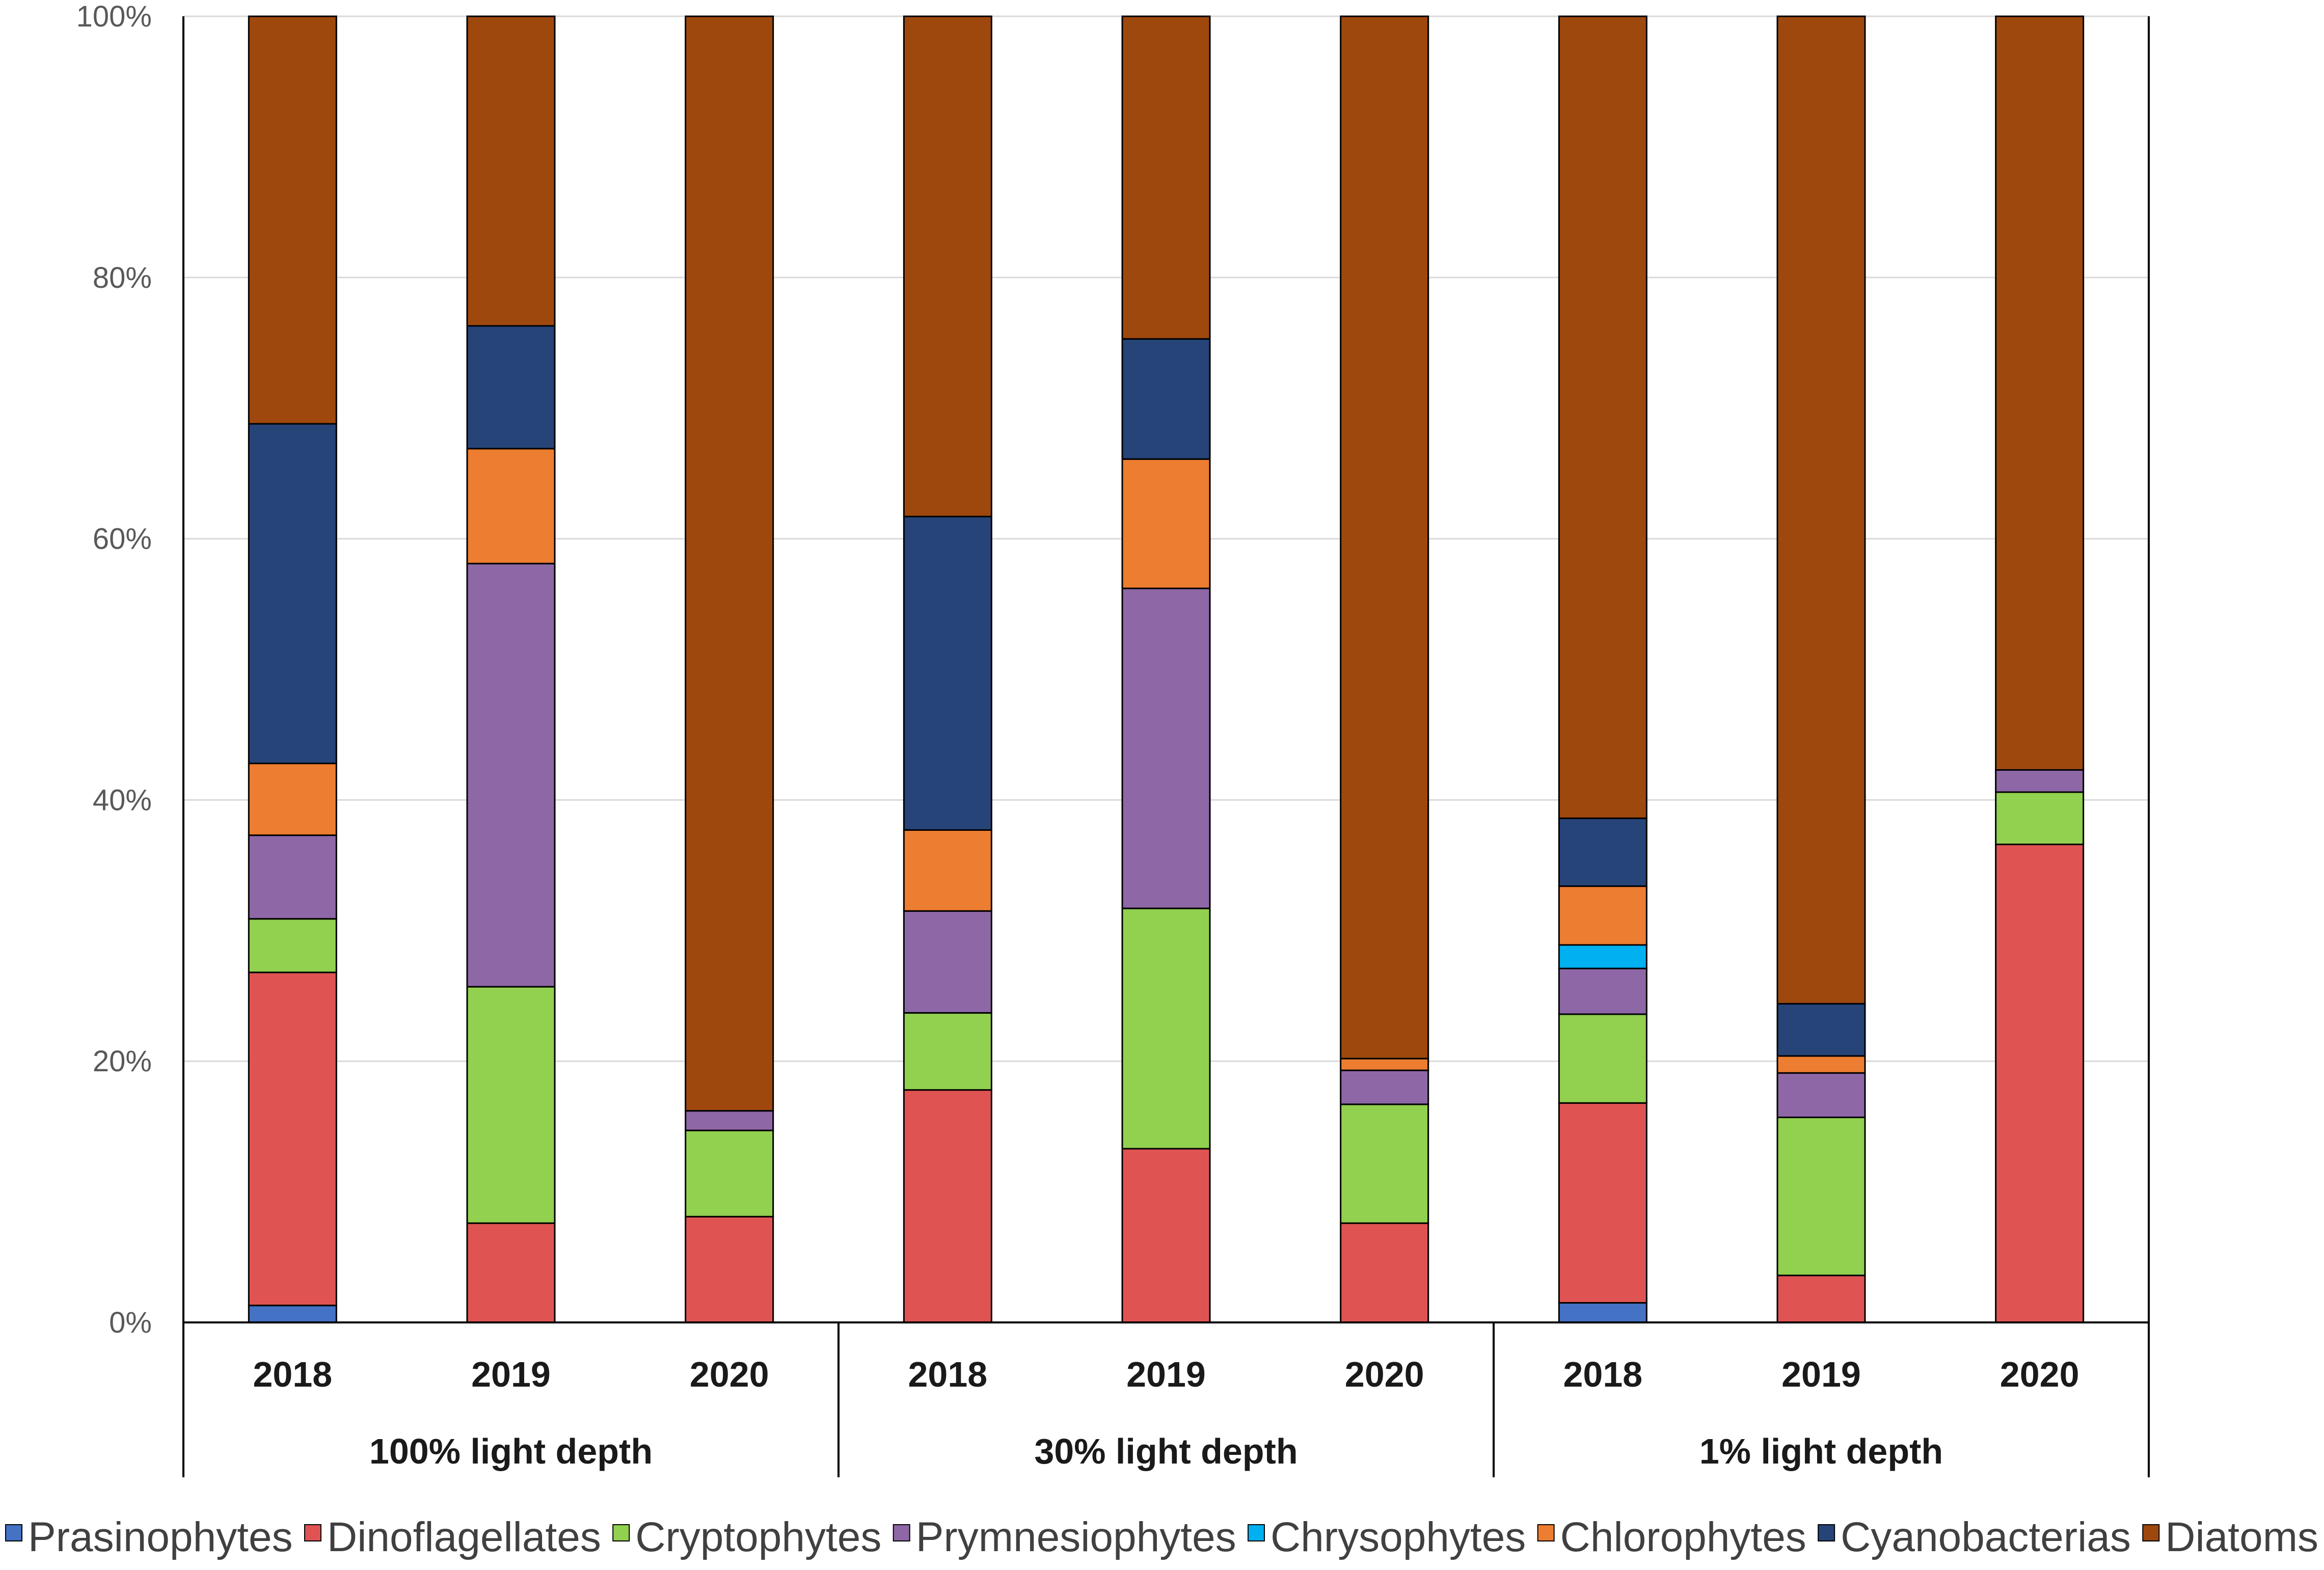  I want to click on legend-swatch-prasinophytes, so click(13, 1533).